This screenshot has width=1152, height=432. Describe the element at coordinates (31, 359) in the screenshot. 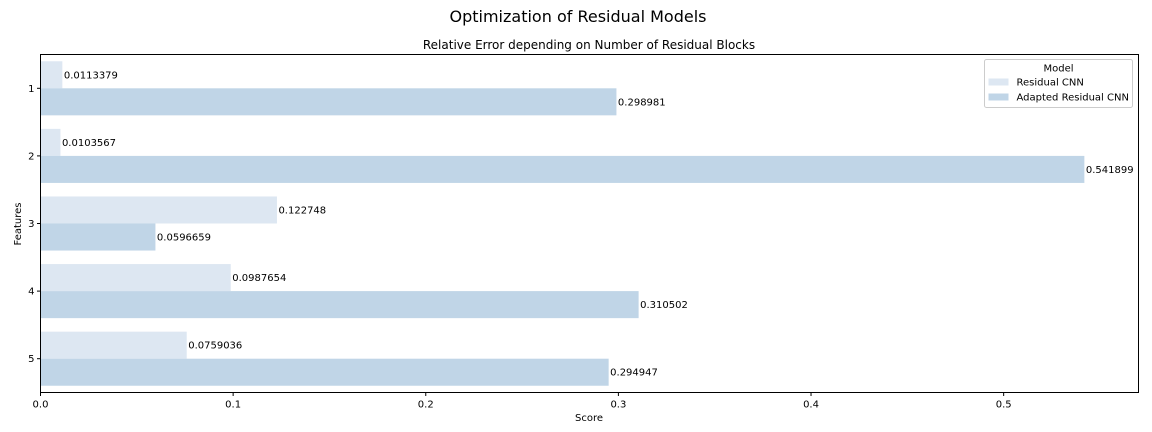

I see `y-tick-label: 5` at that location.